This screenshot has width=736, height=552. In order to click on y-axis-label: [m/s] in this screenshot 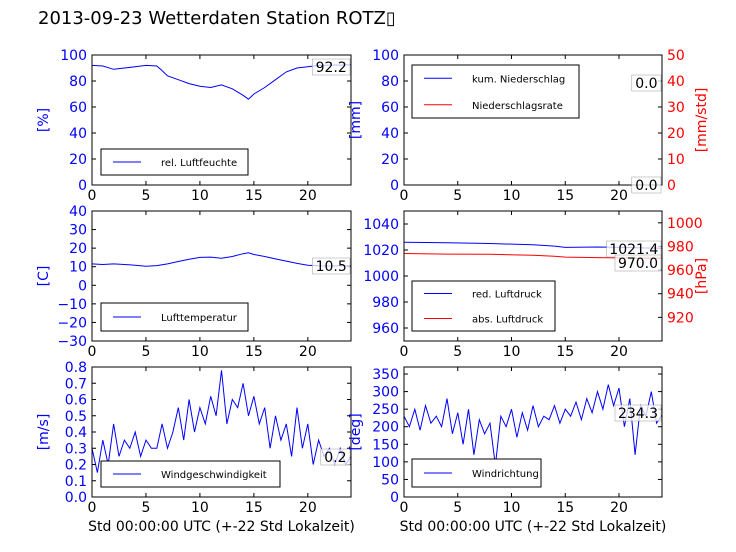, I will do `click(44, 432)`.